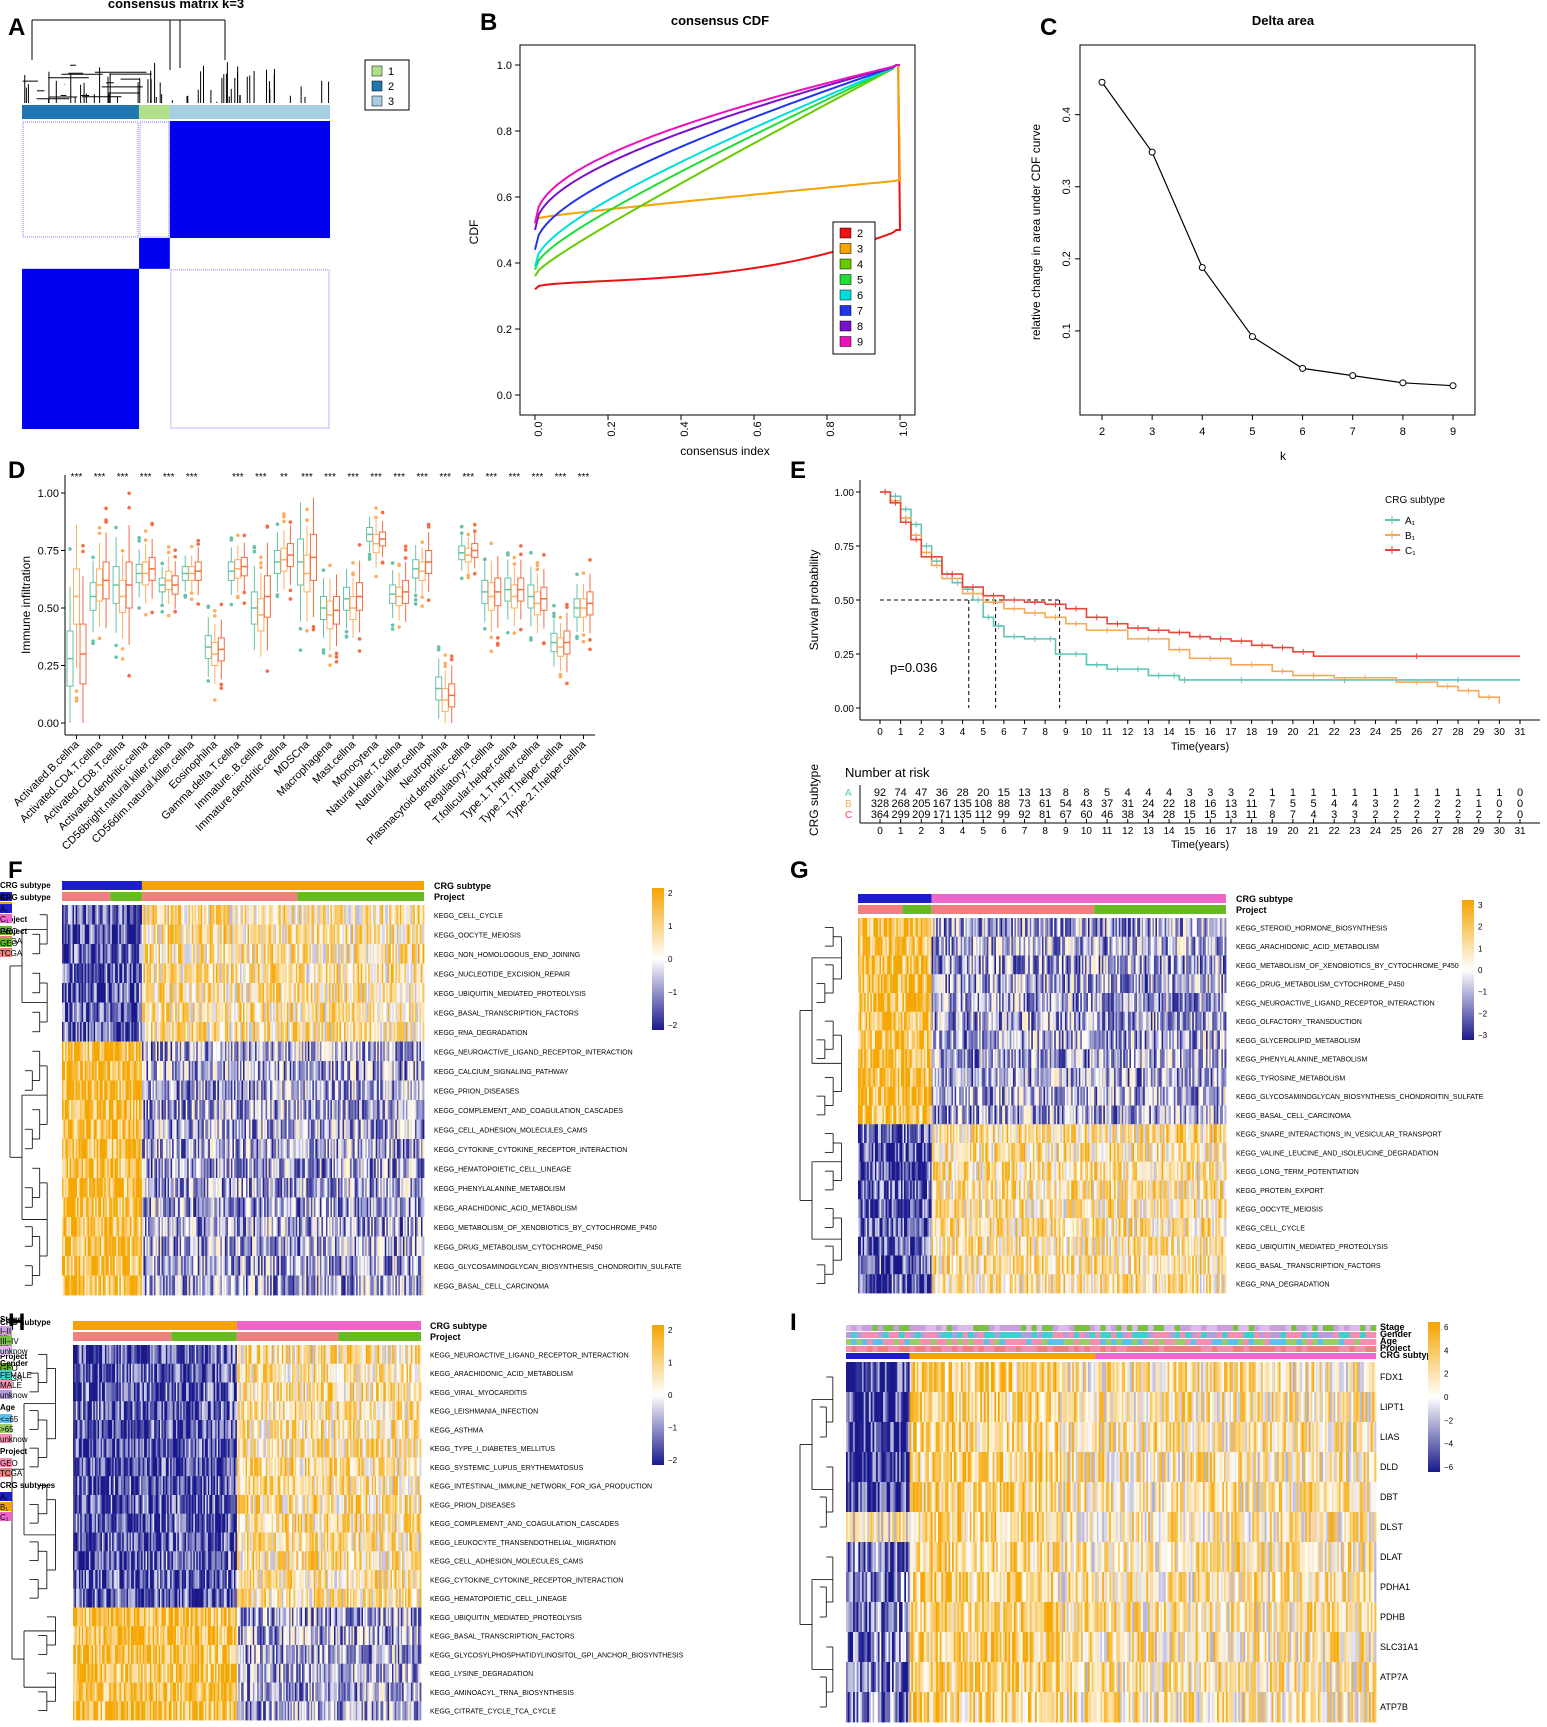 Image resolution: width=1547 pixels, height=1727 pixels. I want to click on panel-letter-C: C, so click(1048, 27).